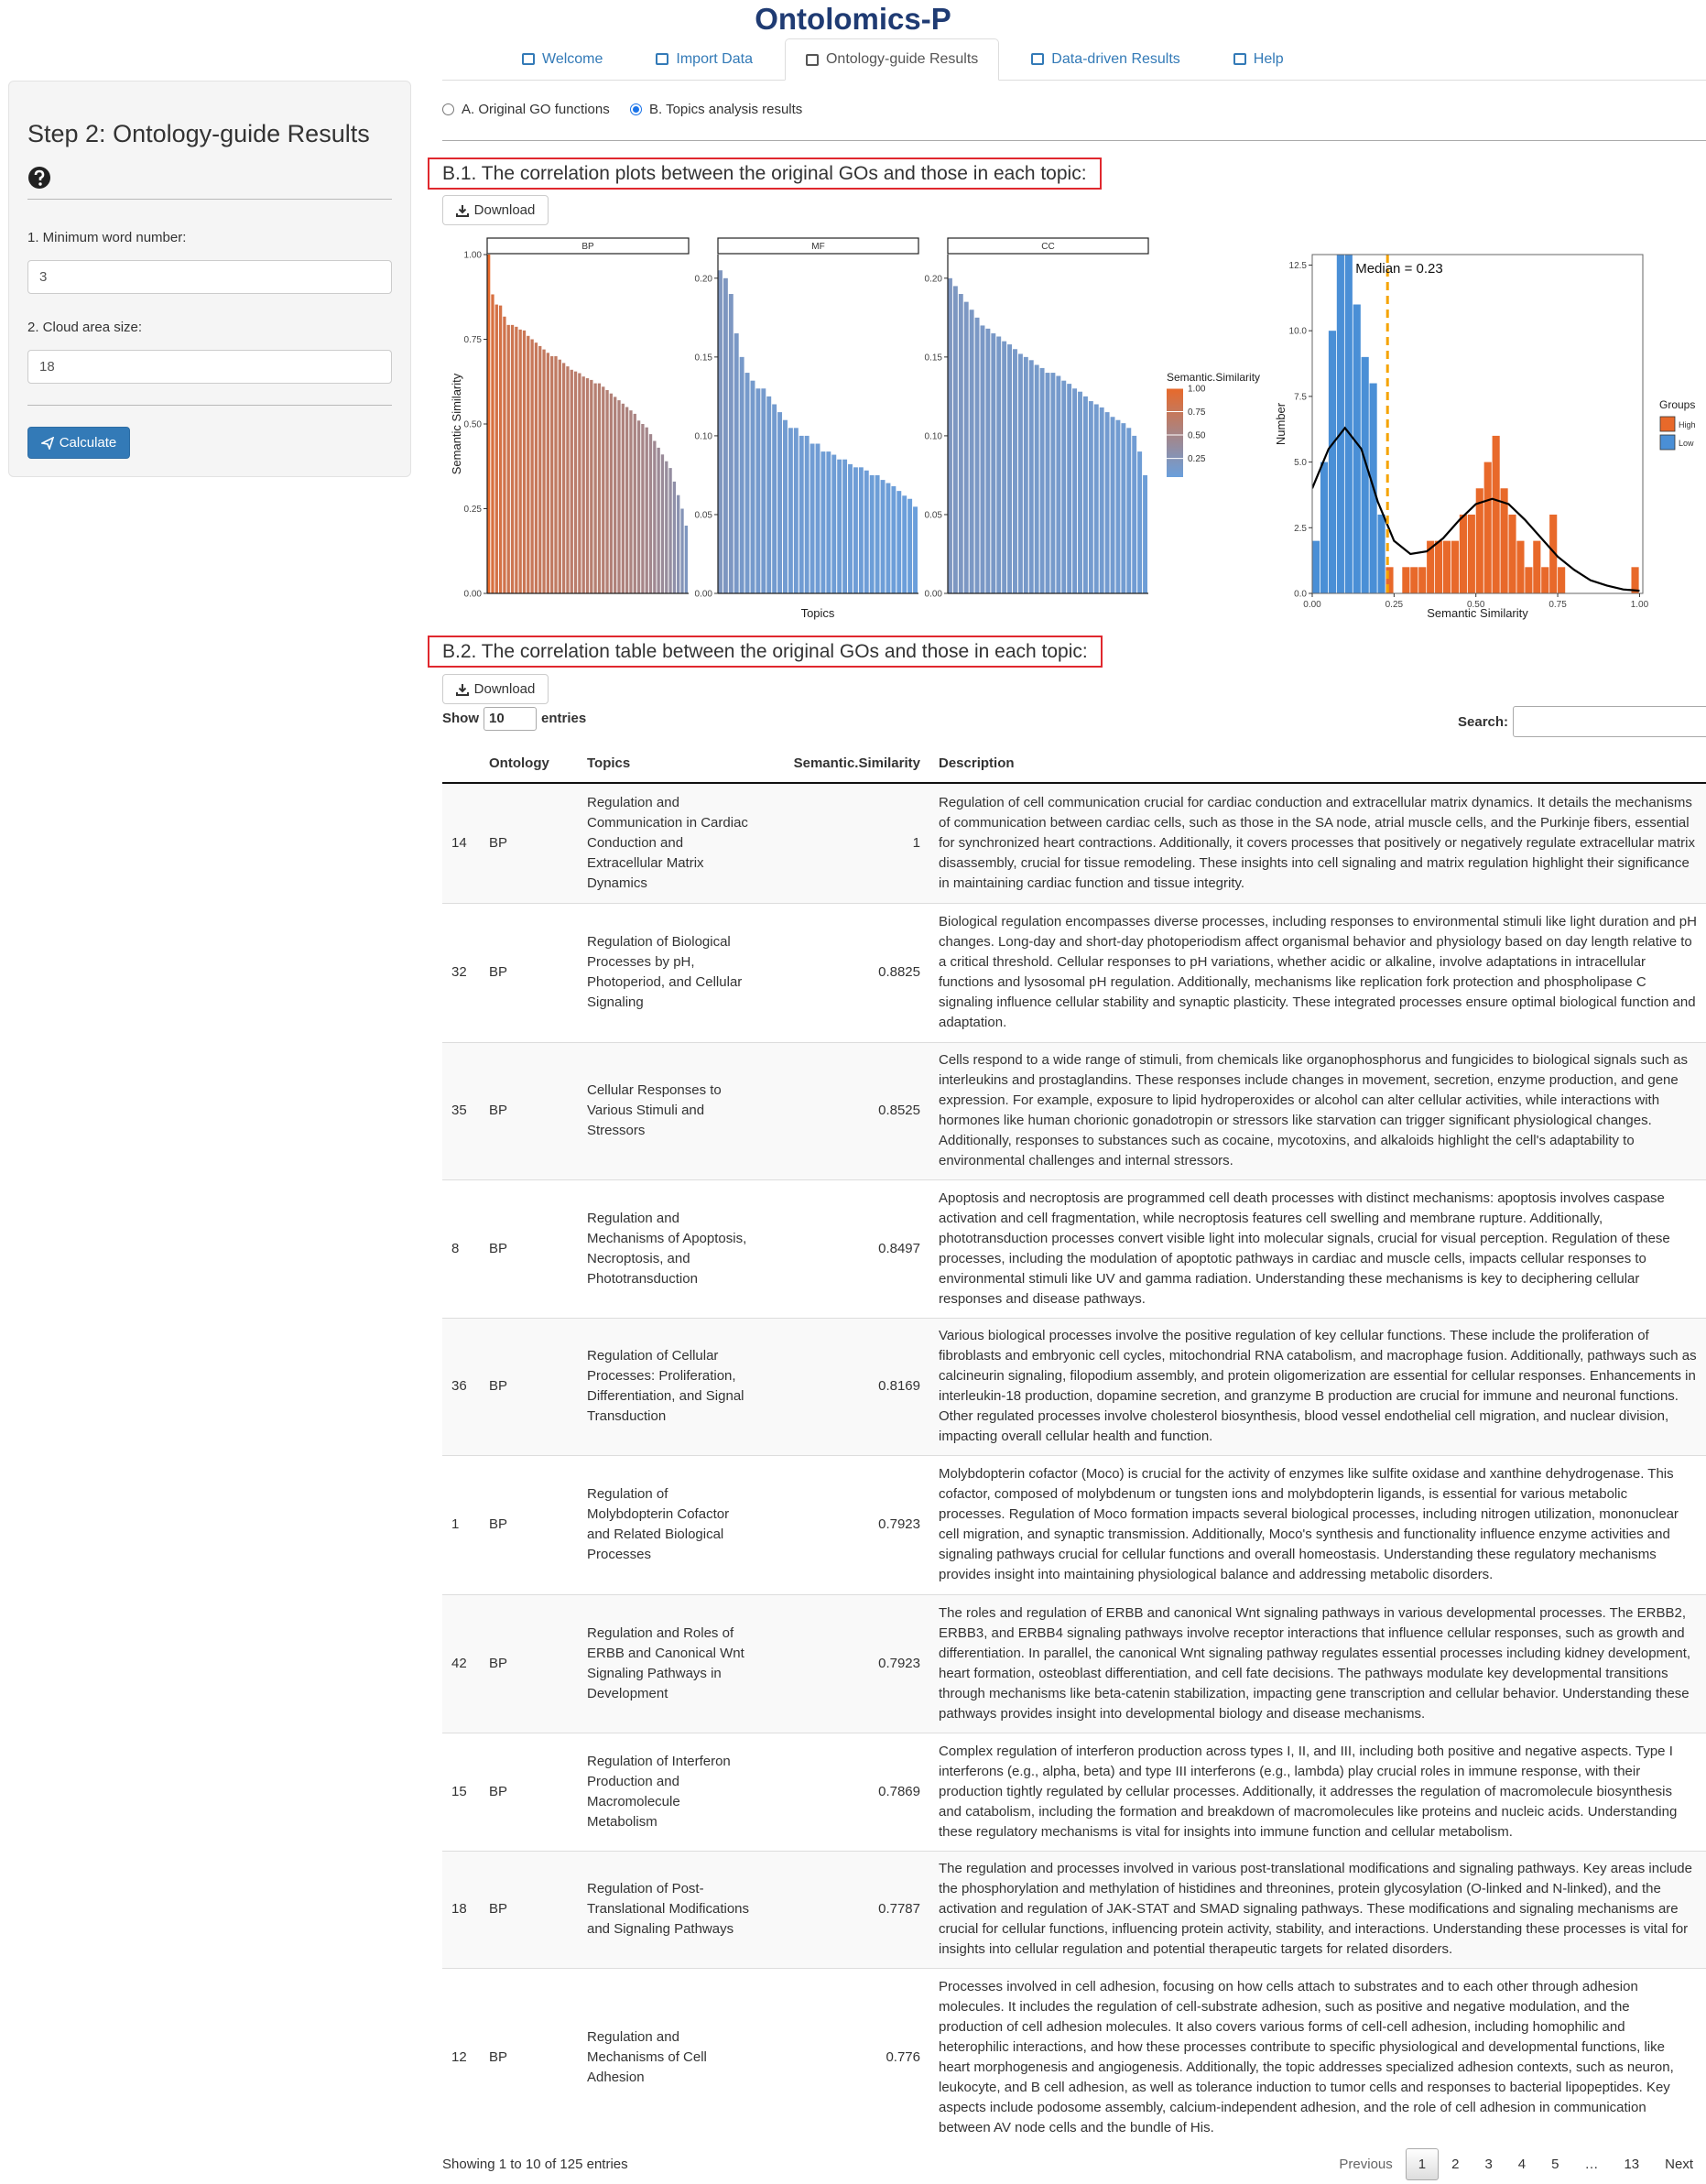 The image size is (1706, 2184). What do you see at coordinates (846, 1248) in the screenshot?
I see `table-cell: 0.8497` at bounding box center [846, 1248].